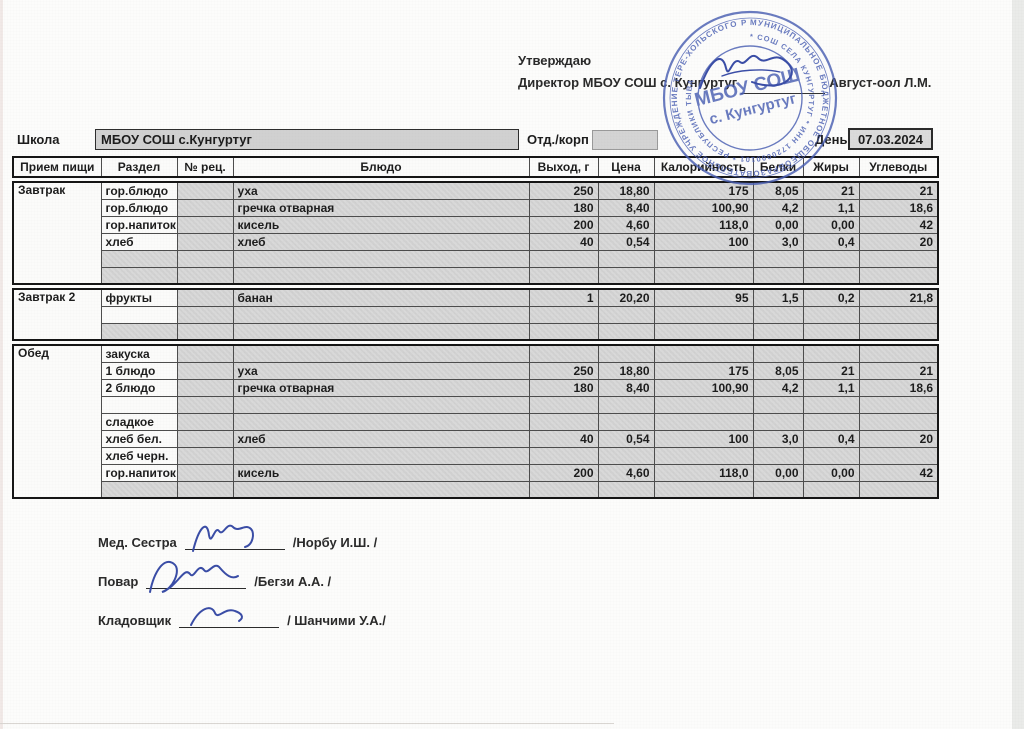 Image resolution: width=1024 pixels, height=729 pixels. What do you see at coordinates (626, 297) in the screenshot?
I see `price-cell: 20,20` at bounding box center [626, 297].